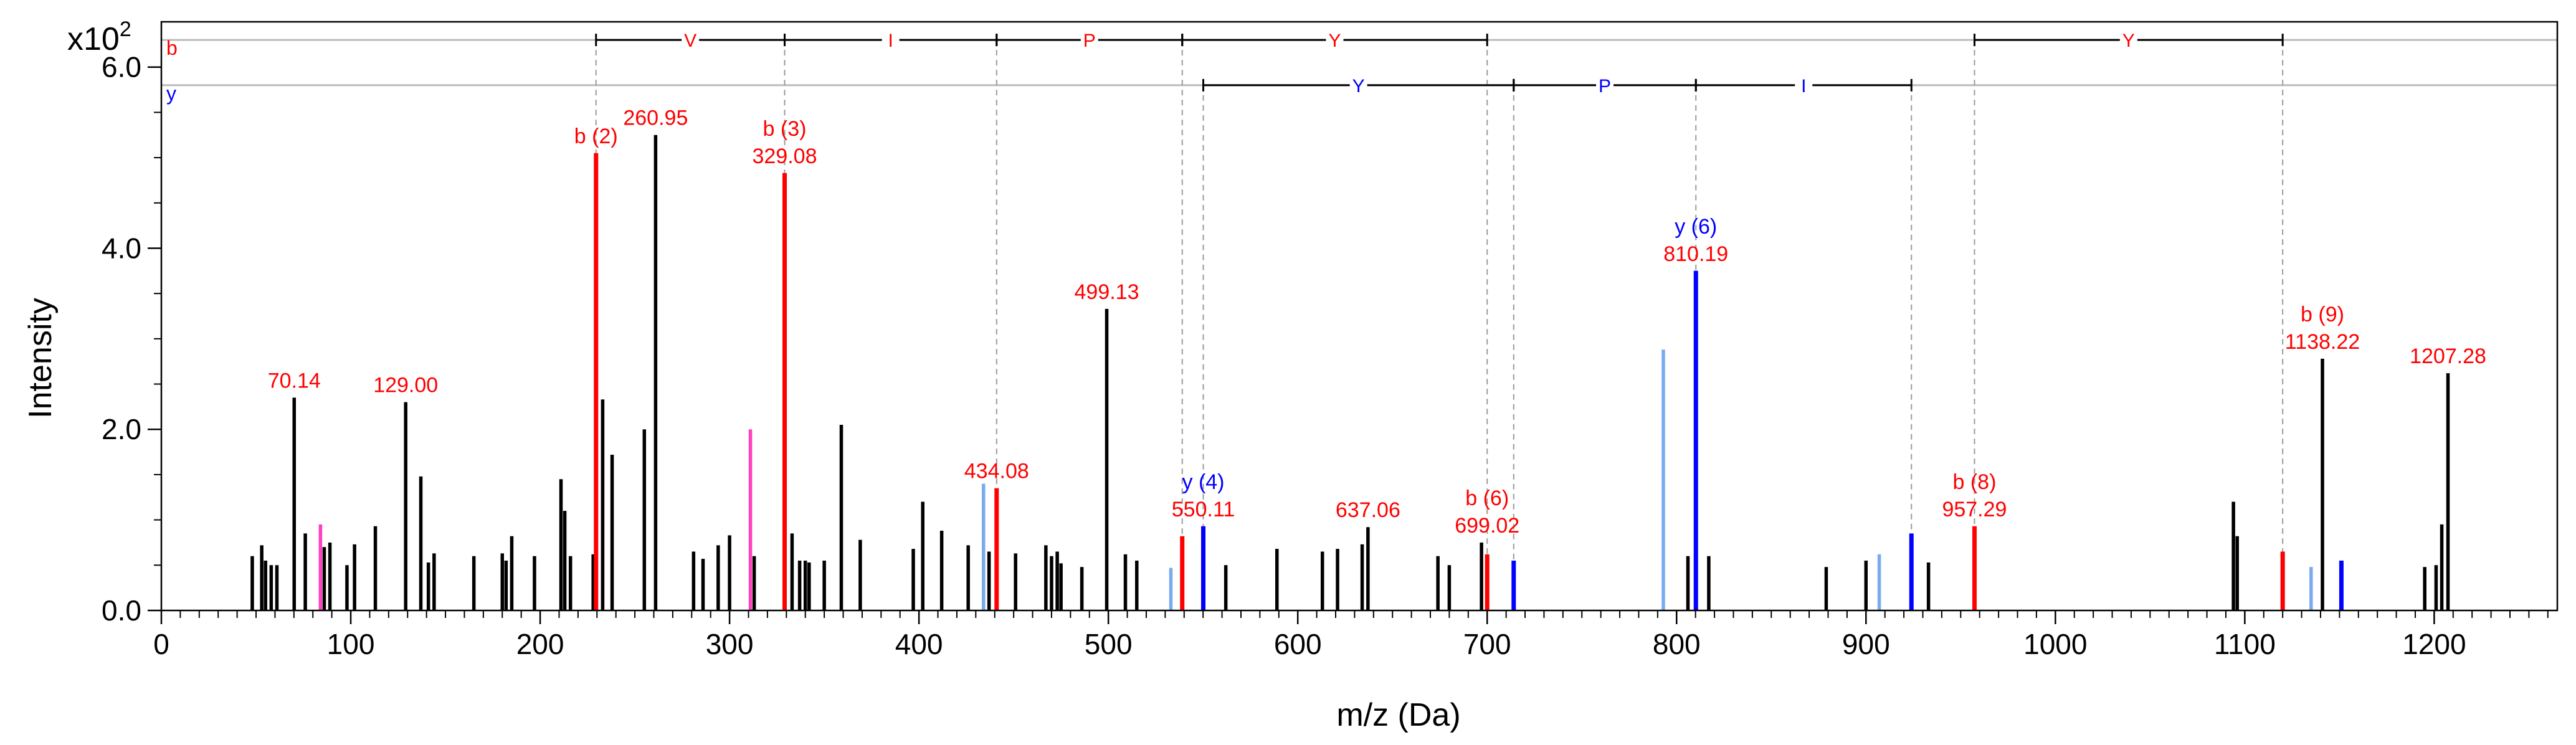 This screenshot has height=745, width=2576. What do you see at coordinates (121, 248) in the screenshot?
I see `y-tick-label: 4.0` at bounding box center [121, 248].